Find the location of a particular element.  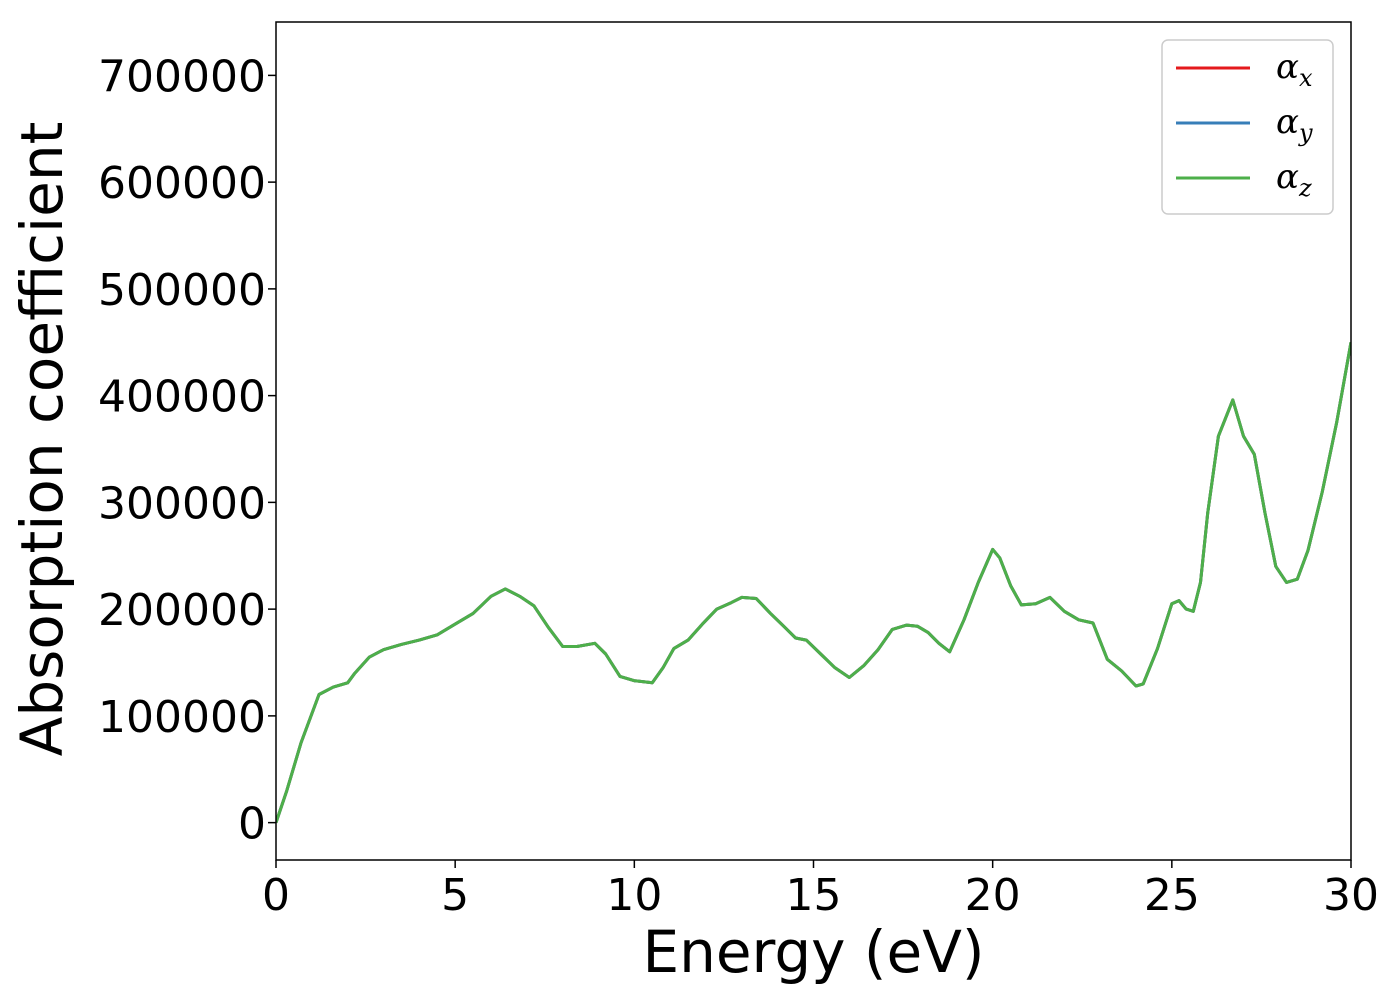

y-tick-label: 0 is located at coordinates (252, 824).